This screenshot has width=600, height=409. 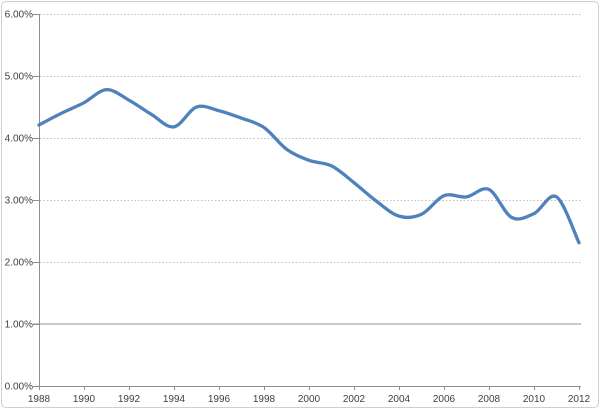 What do you see at coordinates (264, 399) in the screenshot?
I see `x-axis-label: 1998` at bounding box center [264, 399].